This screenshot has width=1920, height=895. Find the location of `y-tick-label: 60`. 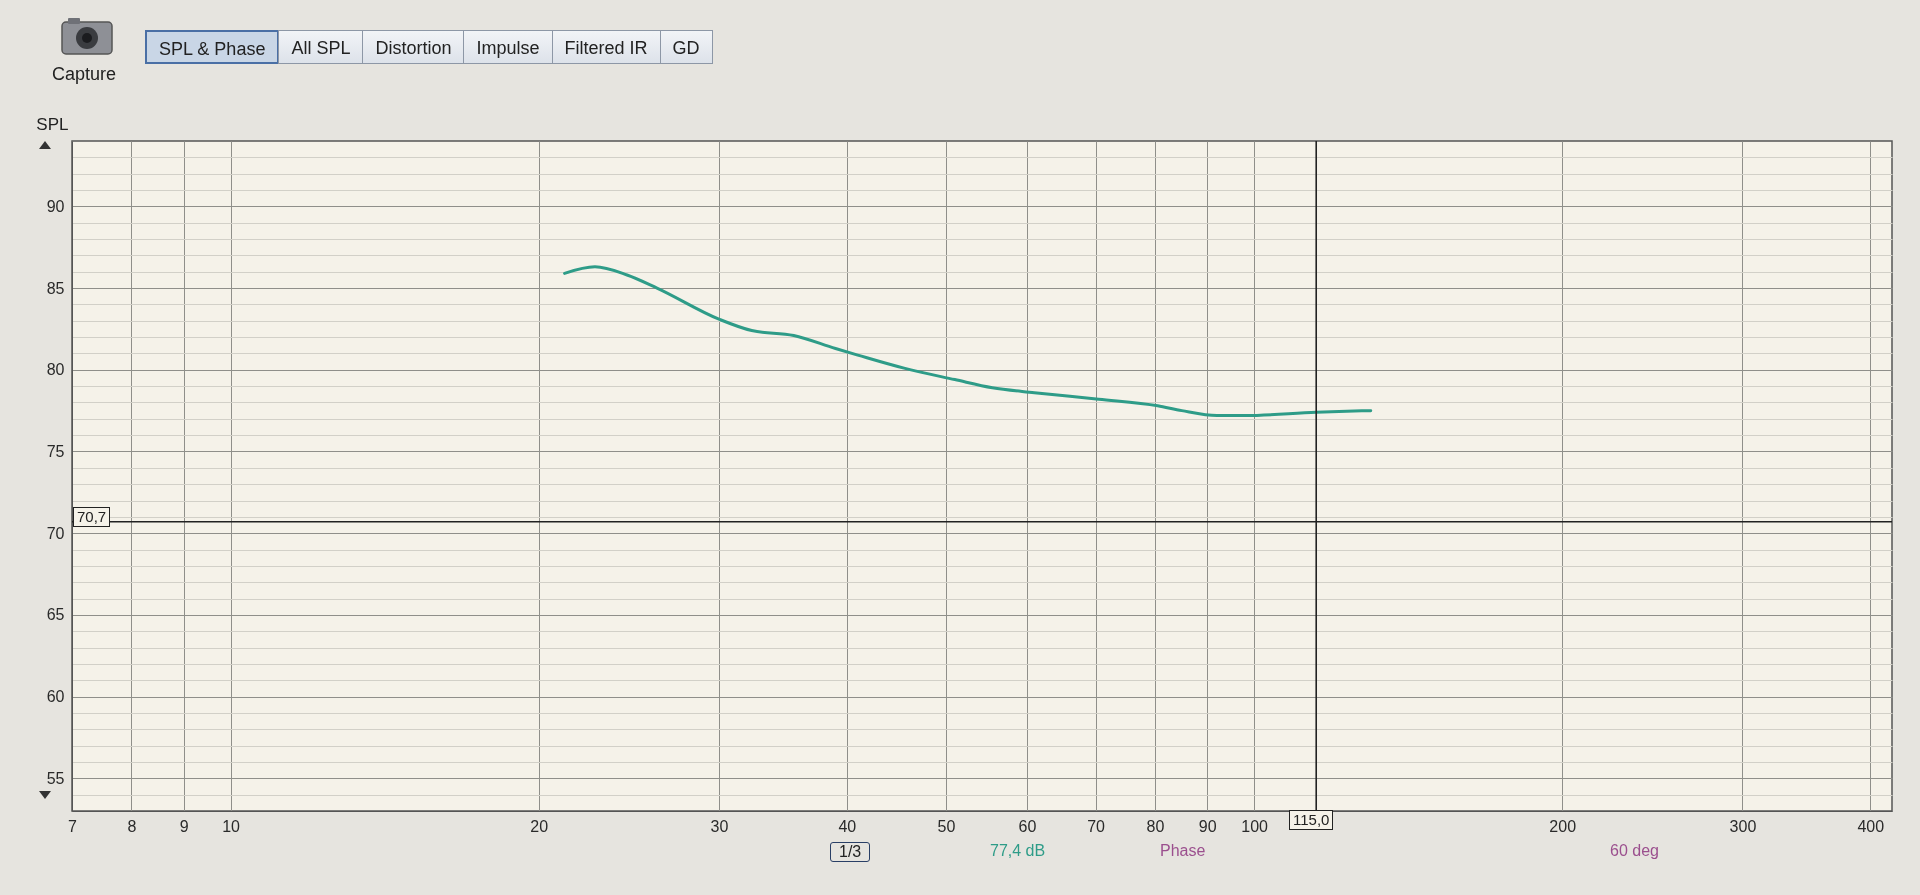

y-tick-label: 60 is located at coordinates (55, 697).